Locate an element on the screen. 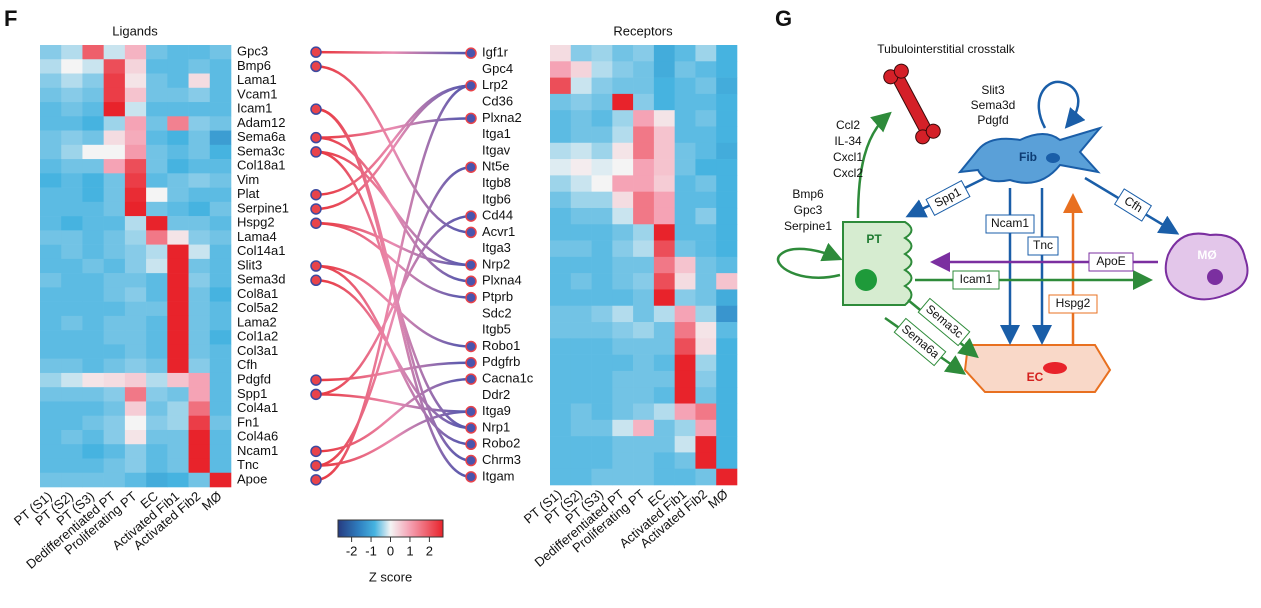 This screenshot has height=608, width=1261. gene-label: Itgb6 is located at coordinates (496, 198).